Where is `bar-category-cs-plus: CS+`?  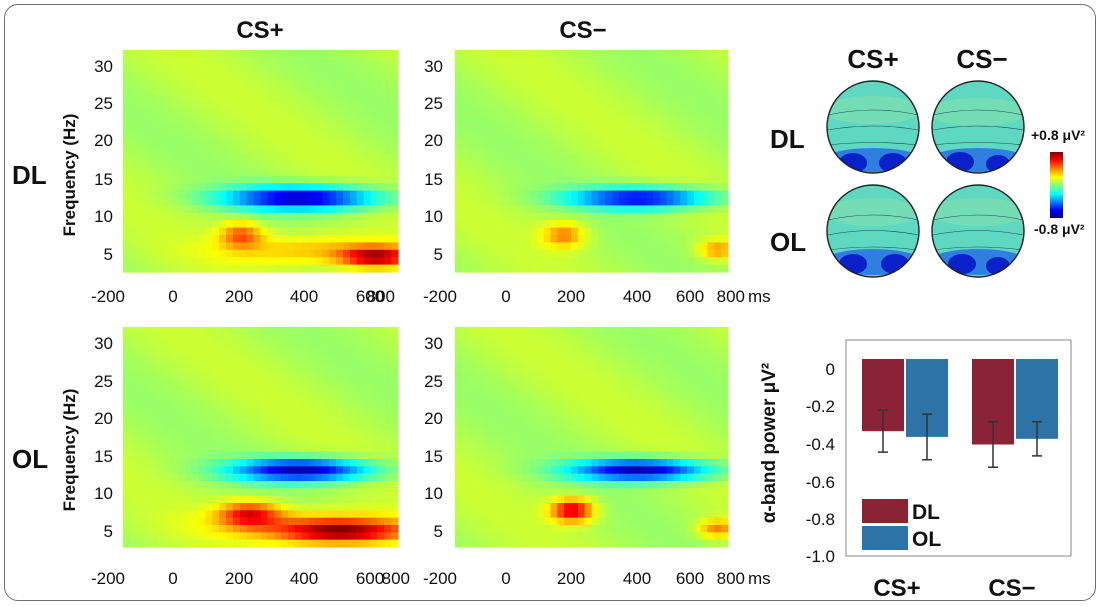 bar-category-cs-plus: CS+ is located at coordinates (896, 588).